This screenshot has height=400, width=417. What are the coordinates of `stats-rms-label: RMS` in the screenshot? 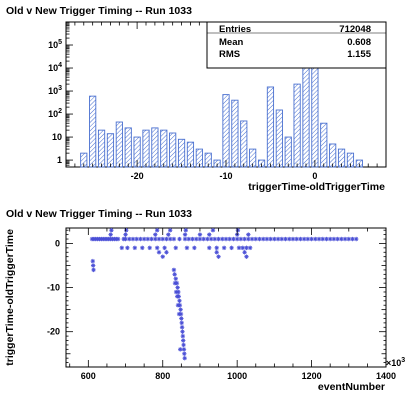 It's located at (229, 54).